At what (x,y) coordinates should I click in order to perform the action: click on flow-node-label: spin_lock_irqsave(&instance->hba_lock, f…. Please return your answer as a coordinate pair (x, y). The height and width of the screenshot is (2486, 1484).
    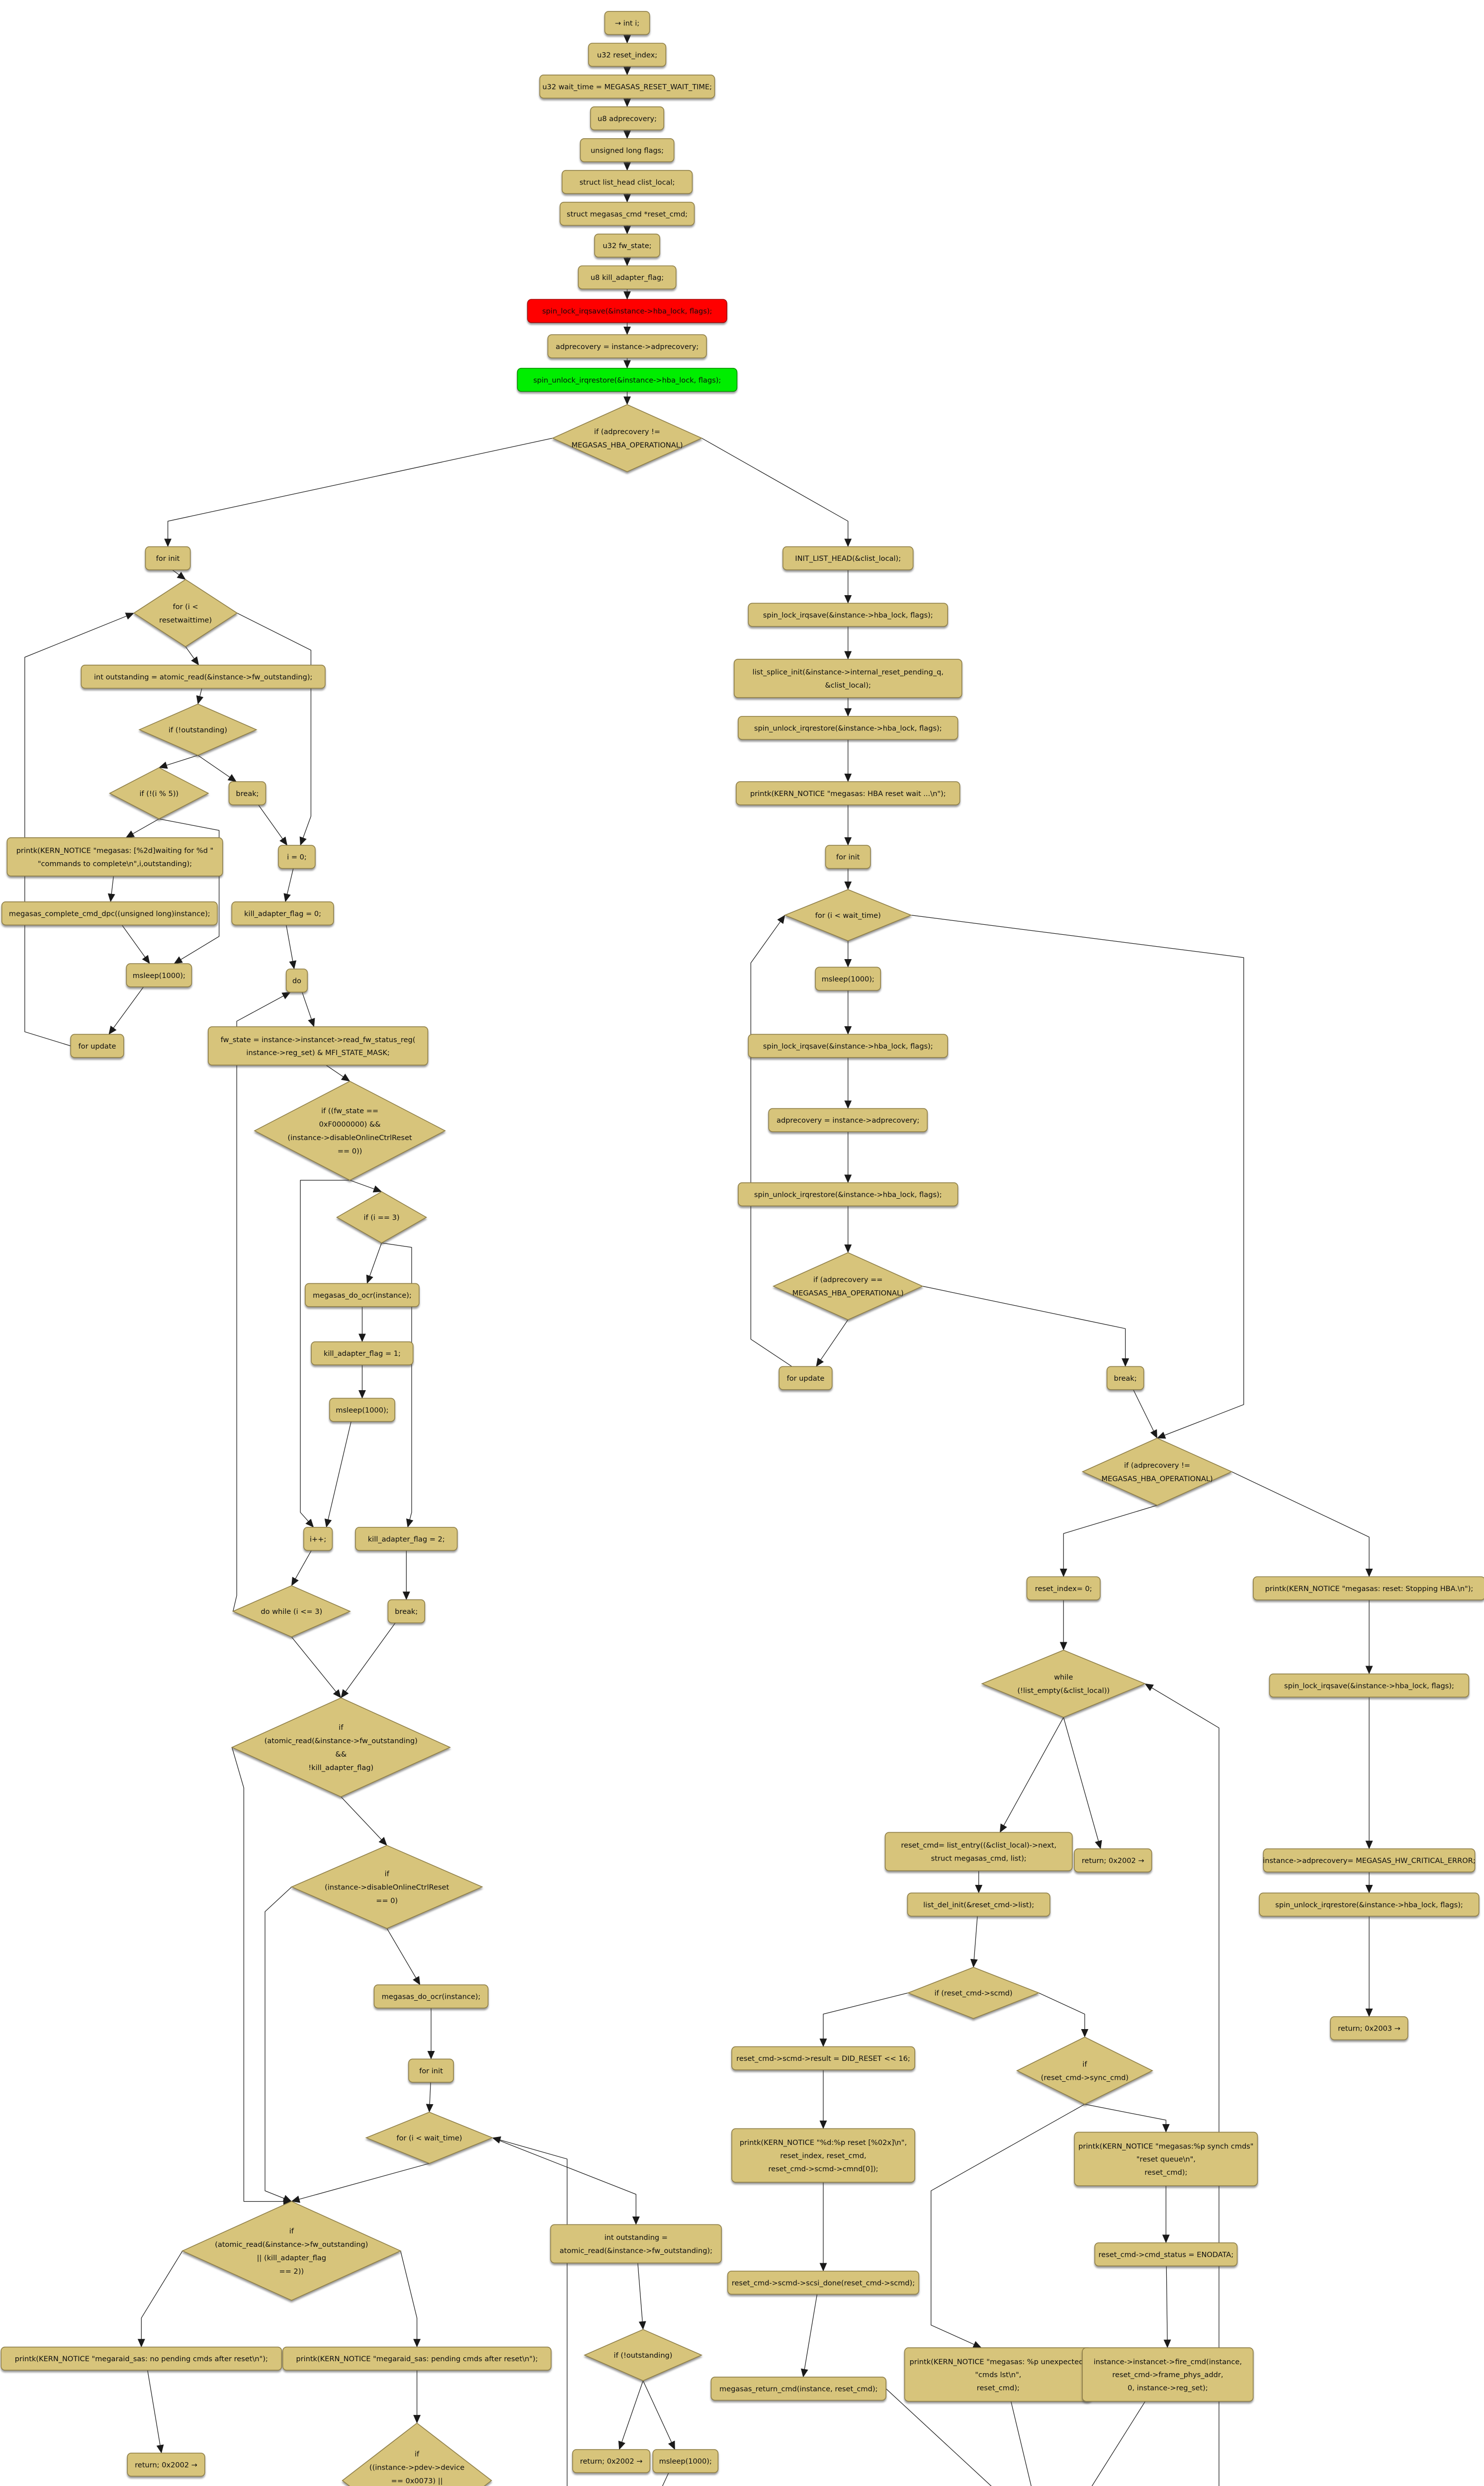
    Looking at the image, I should click on (1369, 1686).